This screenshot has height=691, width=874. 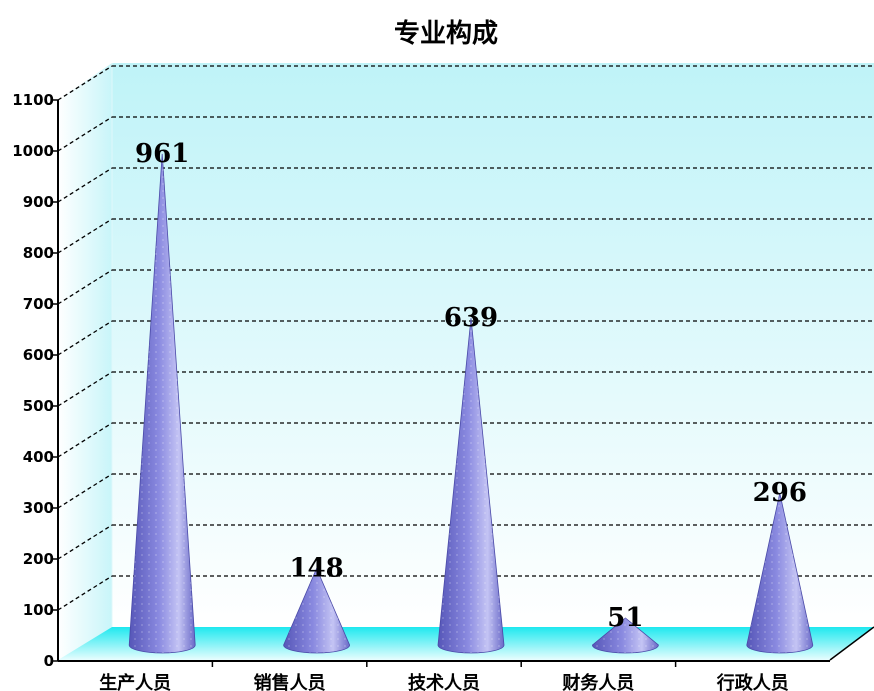 I want to click on y-tick-label: 900, so click(x=38, y=202).